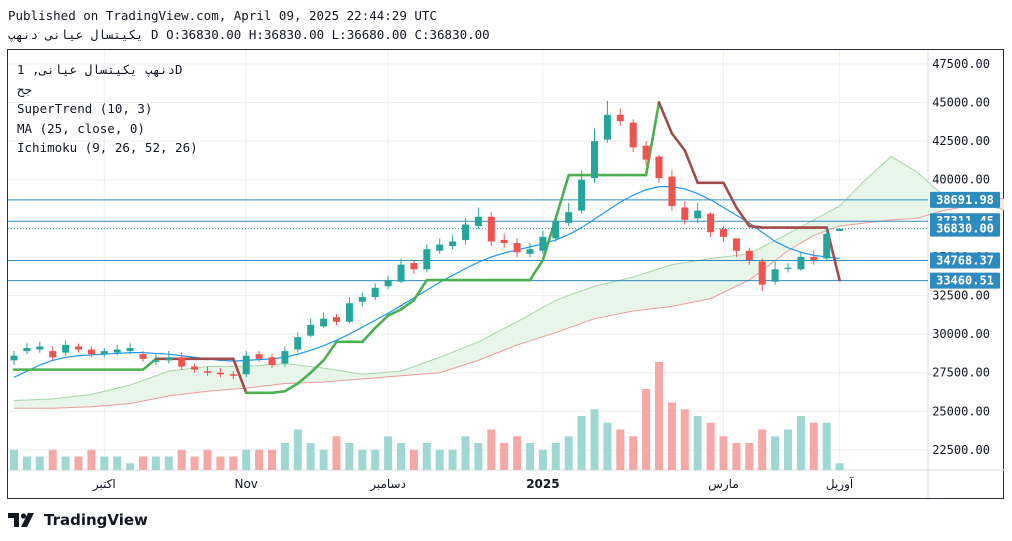 The height and width of the screenshot is (541, 1012). I want to click on y-tick-label: 27500.00, so click(961, 373).